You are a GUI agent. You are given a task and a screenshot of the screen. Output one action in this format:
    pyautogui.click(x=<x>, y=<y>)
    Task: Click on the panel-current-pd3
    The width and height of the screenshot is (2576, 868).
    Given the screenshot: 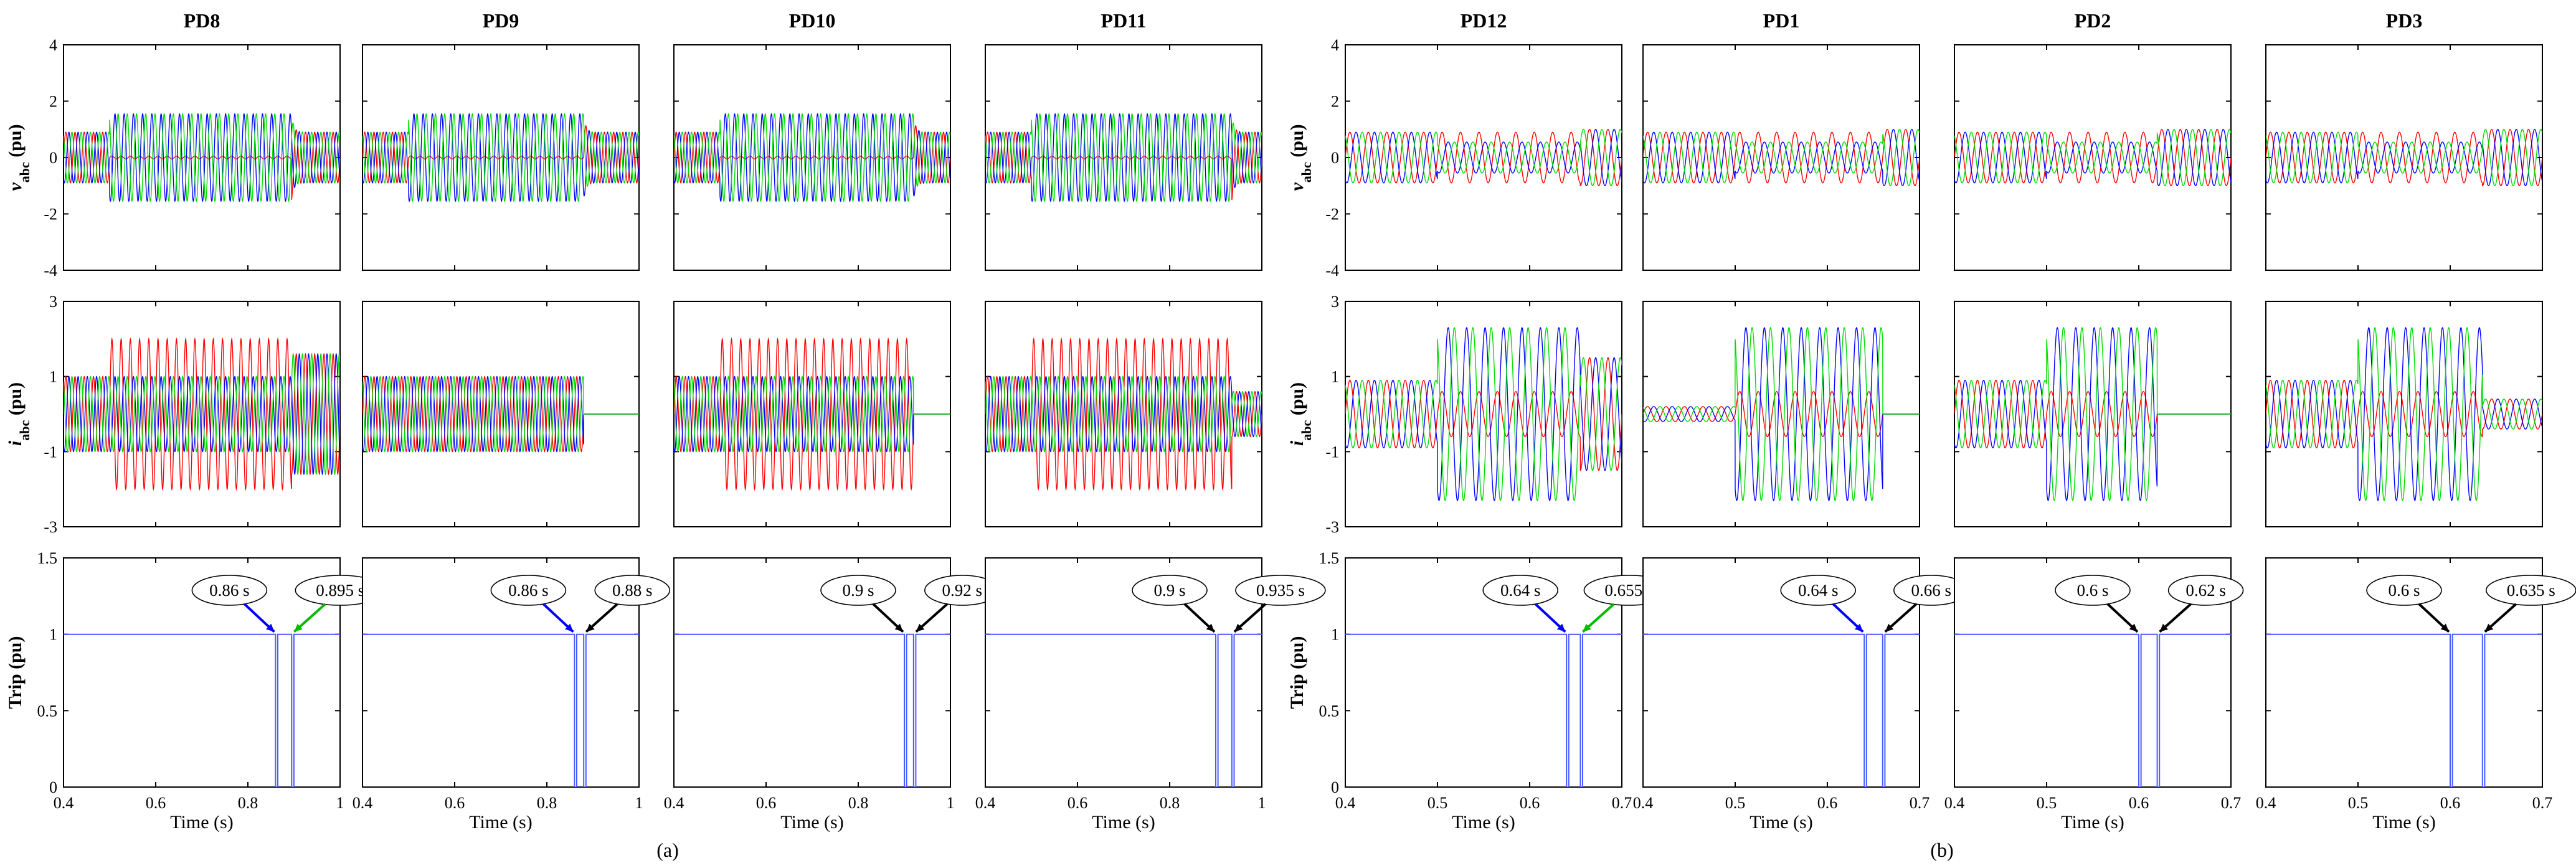 What is the action you would take?
    pyautogui.click(x=2404, y=414)
    